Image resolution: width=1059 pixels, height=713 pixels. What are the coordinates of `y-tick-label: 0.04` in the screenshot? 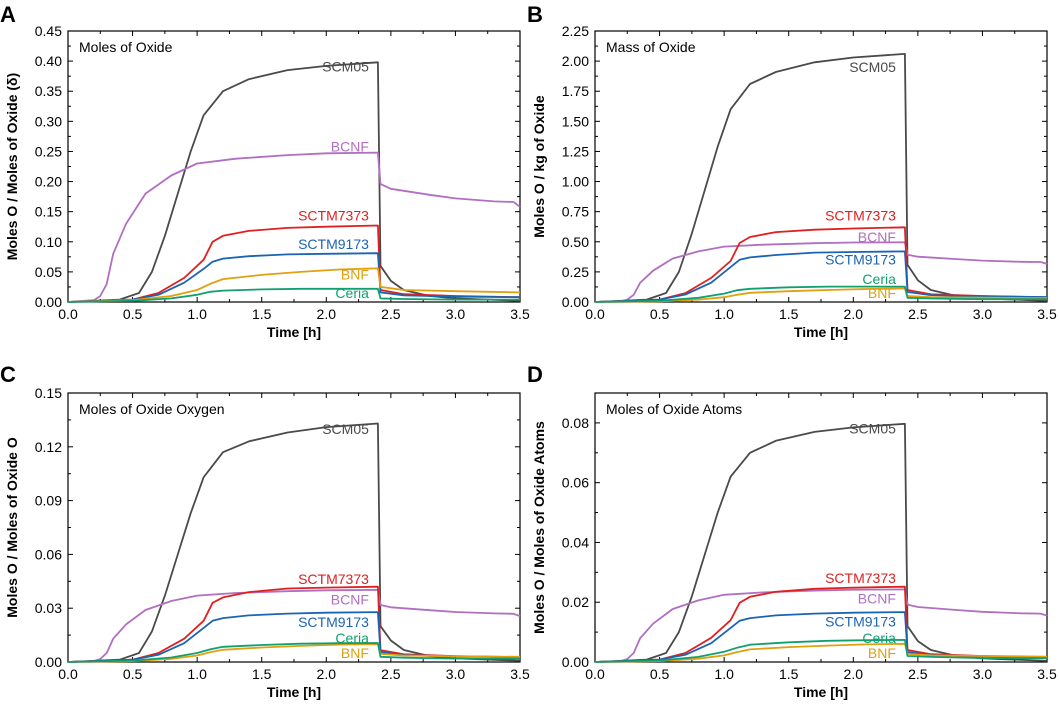 It's located at (575, 542).